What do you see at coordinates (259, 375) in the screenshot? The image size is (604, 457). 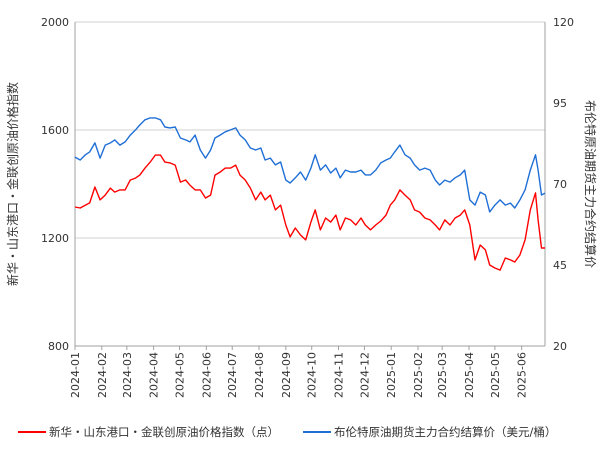 I see `x-tick-label: 2024-08` at bounding box center [259, 375].